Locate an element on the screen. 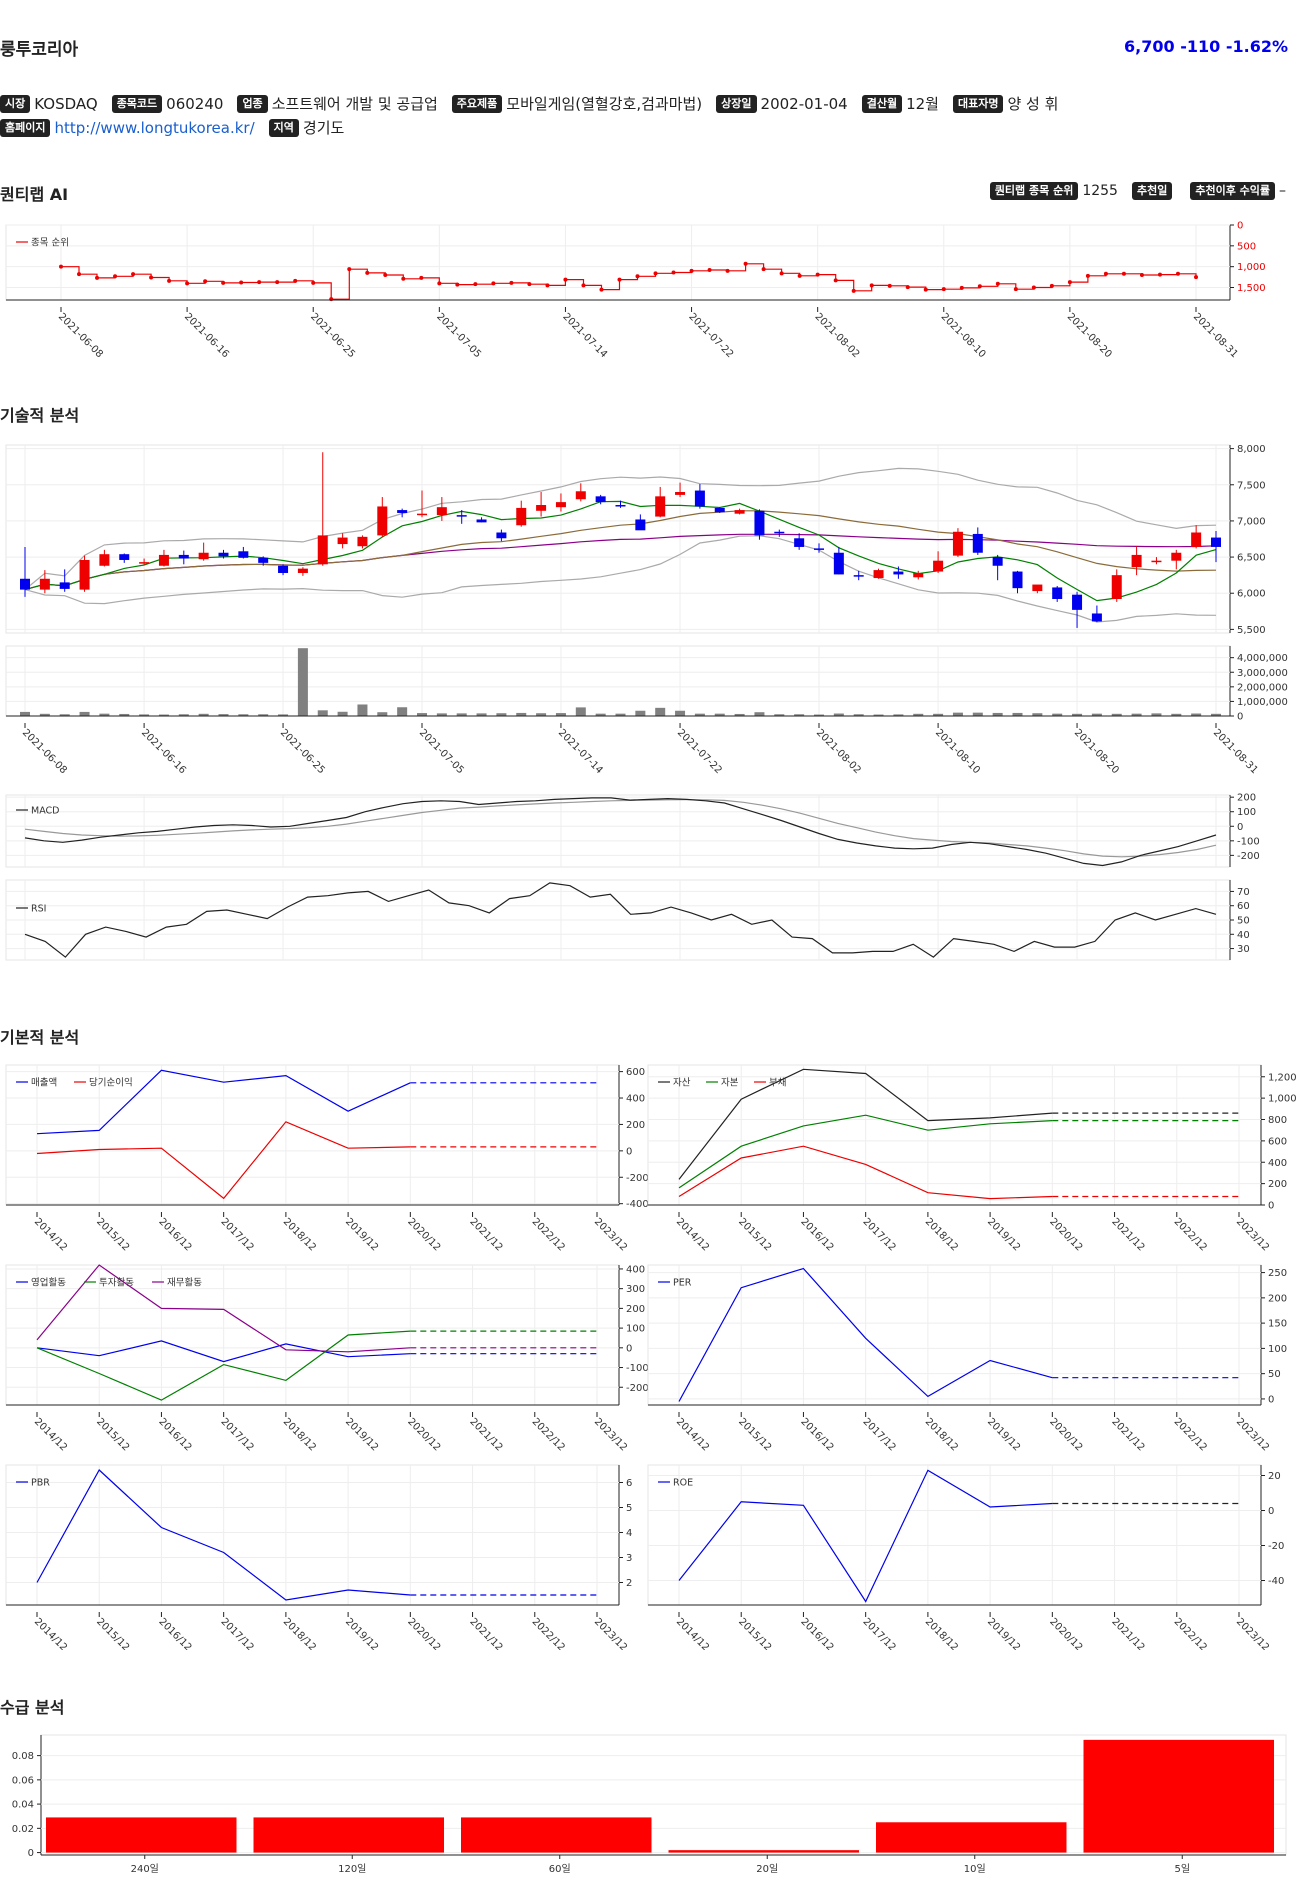 The height and width of the screenshot is (1893, 1296). y-tick-label: 3 is located at coordinates (629, 1558).